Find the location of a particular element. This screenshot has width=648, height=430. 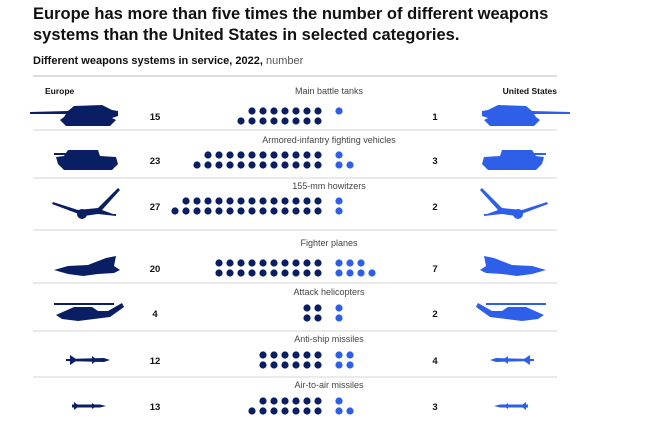

ifv-icon-europe is located at coordinates (86, 160).